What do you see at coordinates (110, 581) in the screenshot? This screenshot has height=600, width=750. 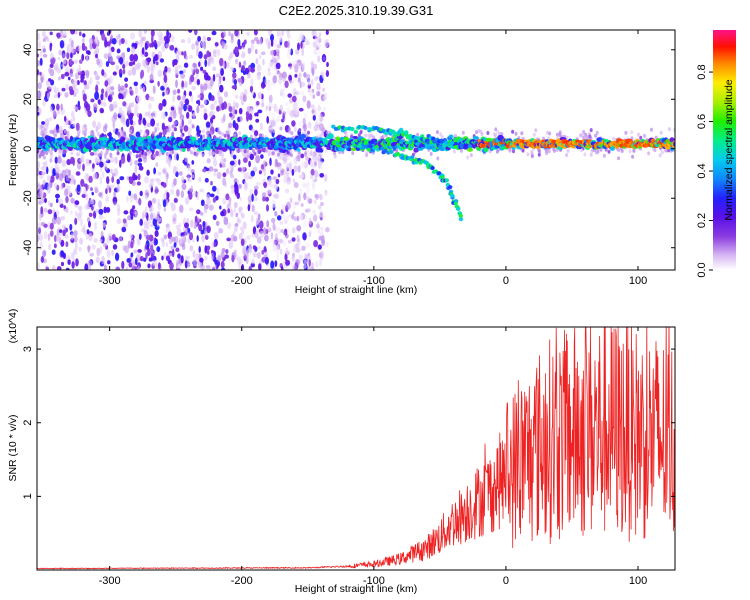 I see `x-tick-label: -300` at bounding box center [110, 581].